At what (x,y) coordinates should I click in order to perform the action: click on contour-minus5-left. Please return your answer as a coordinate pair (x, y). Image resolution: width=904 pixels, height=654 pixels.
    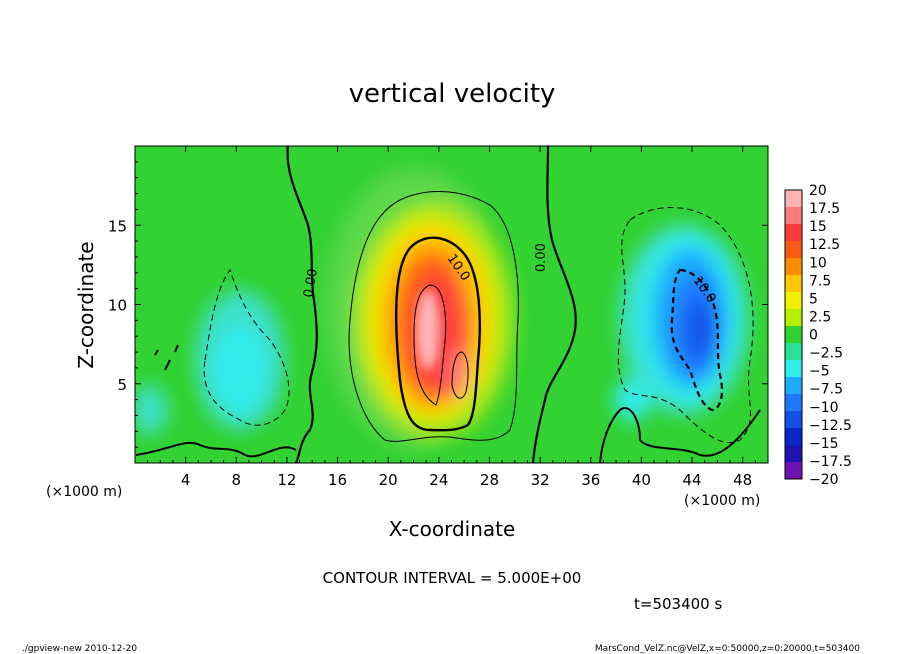
    Looking at the image, I should click on (246, 347).